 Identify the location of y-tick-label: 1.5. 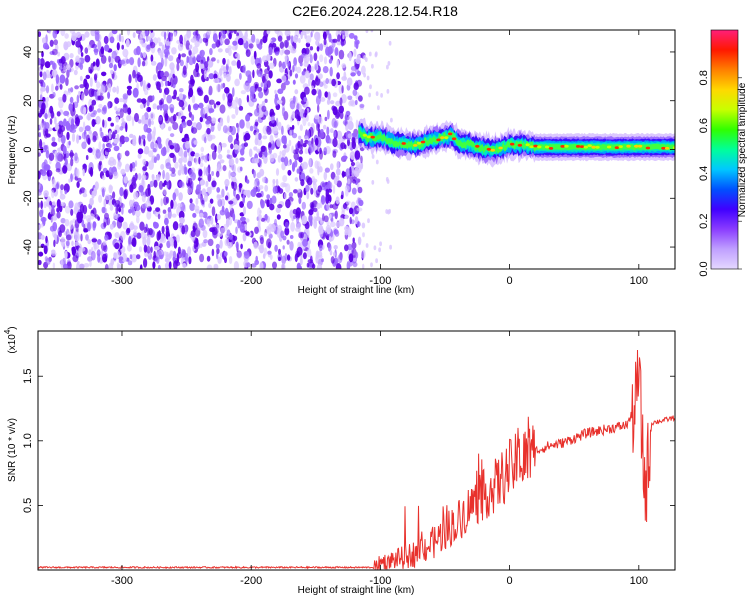
(28, 376).